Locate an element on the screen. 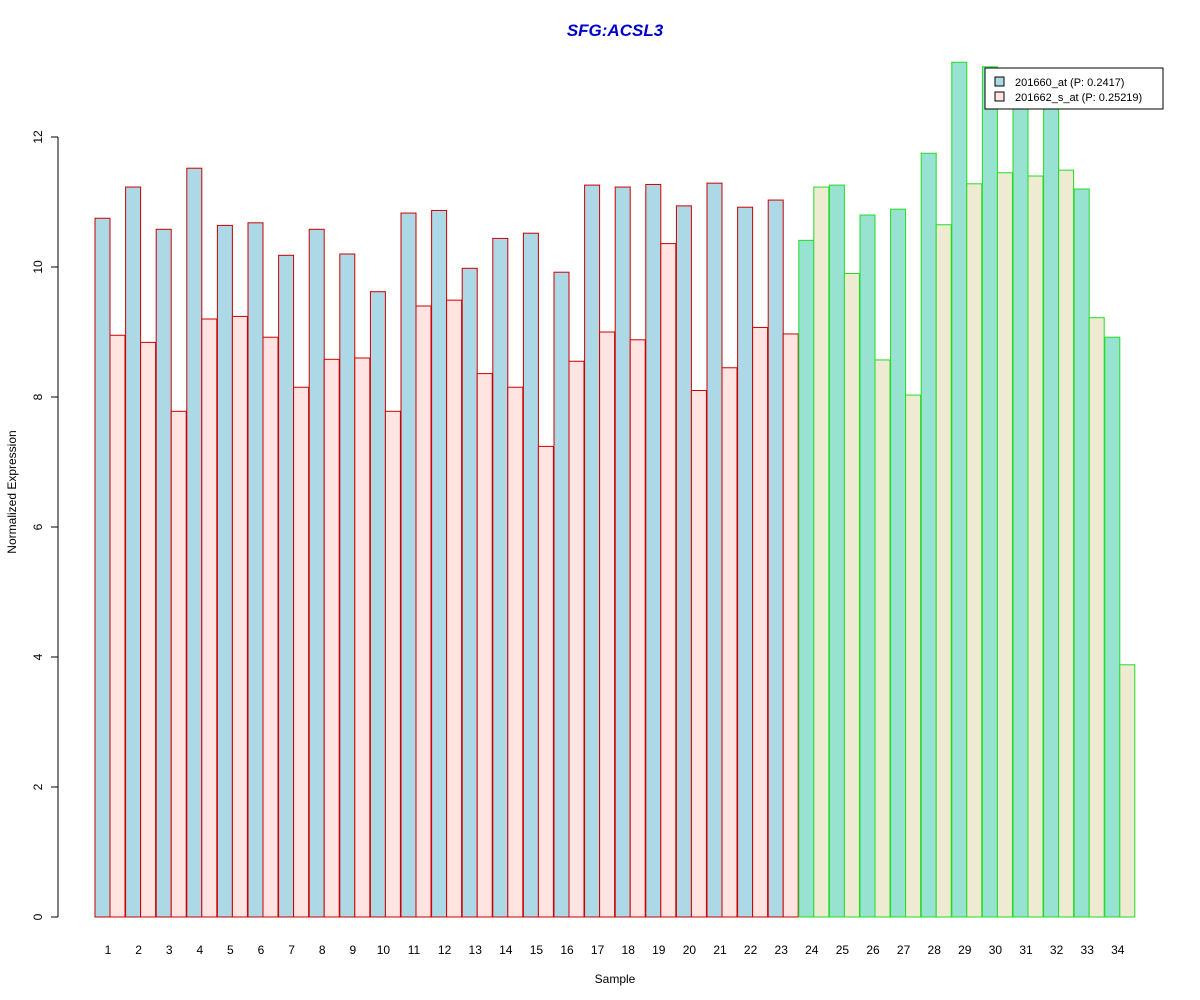  x-tick-label: 34 is located at coordinates (1118, 950).